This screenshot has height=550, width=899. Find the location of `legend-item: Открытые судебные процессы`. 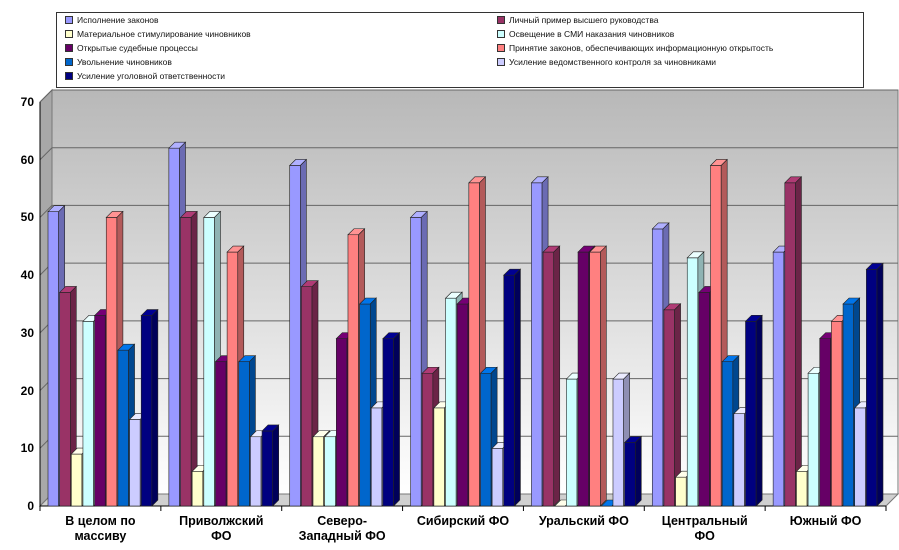

legend-item: Открытые судебные процессы is located at coordinates (131, 48).